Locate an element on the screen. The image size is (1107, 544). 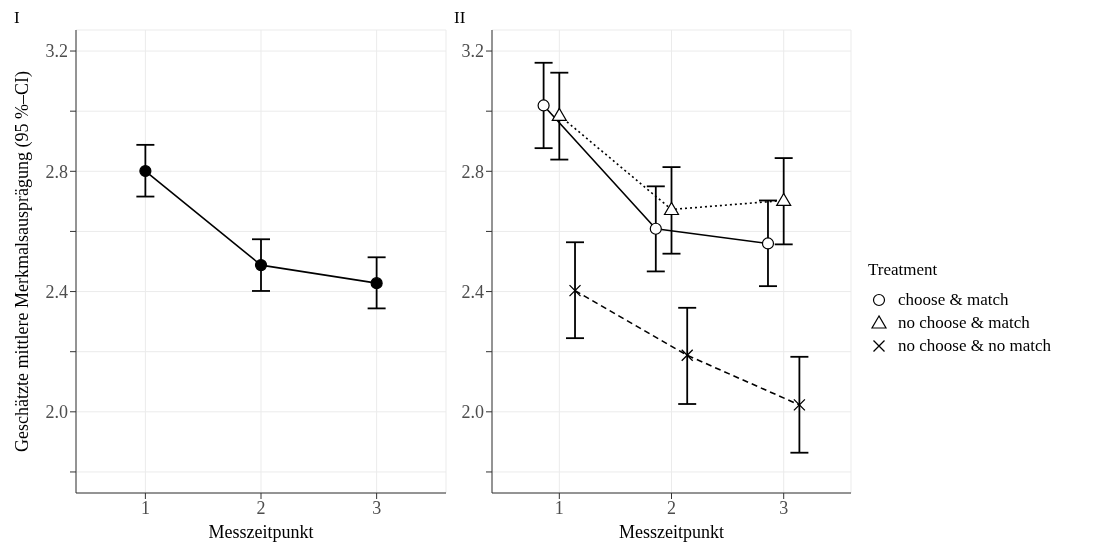
legend-label: no choose & match is located at coordinates (964, 322).